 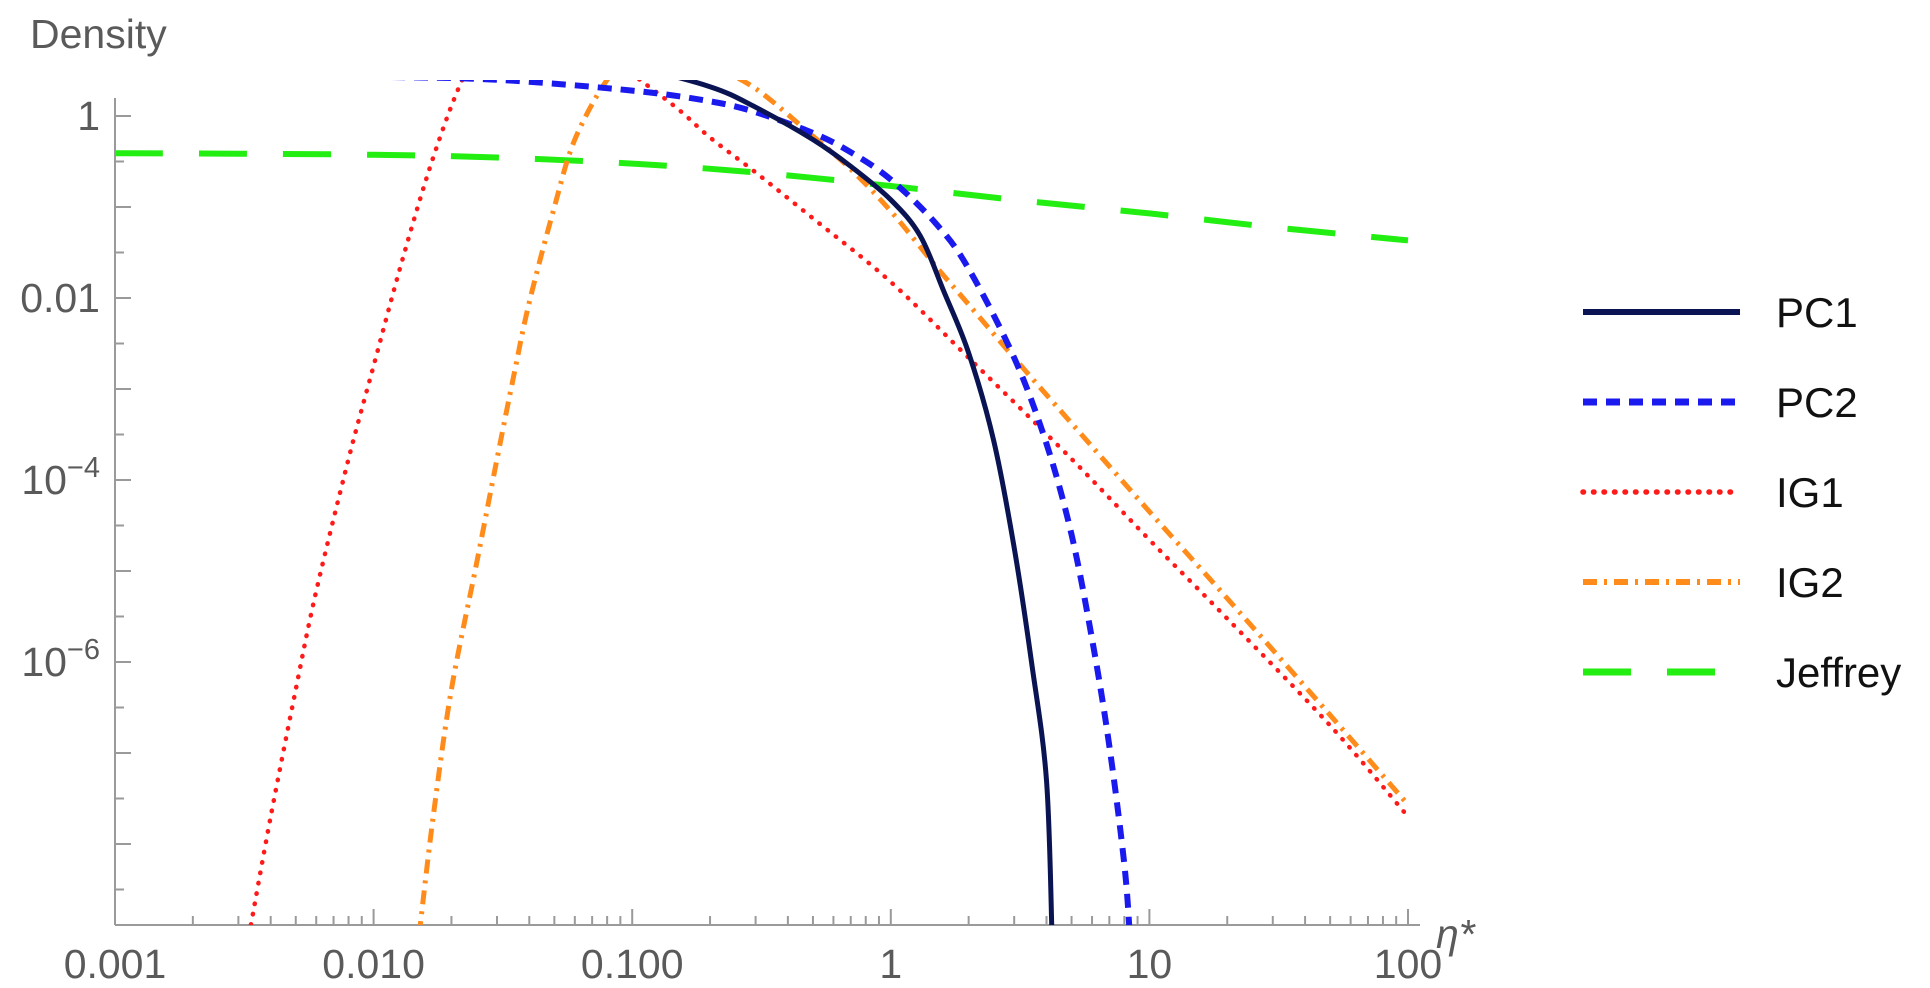 What do you see at coordinates (753, 964) in the screenshot?
I see `x-axis-tick-labels: 0.001 0.010 0.100 1 10 100` at bounding box center [753, 964].